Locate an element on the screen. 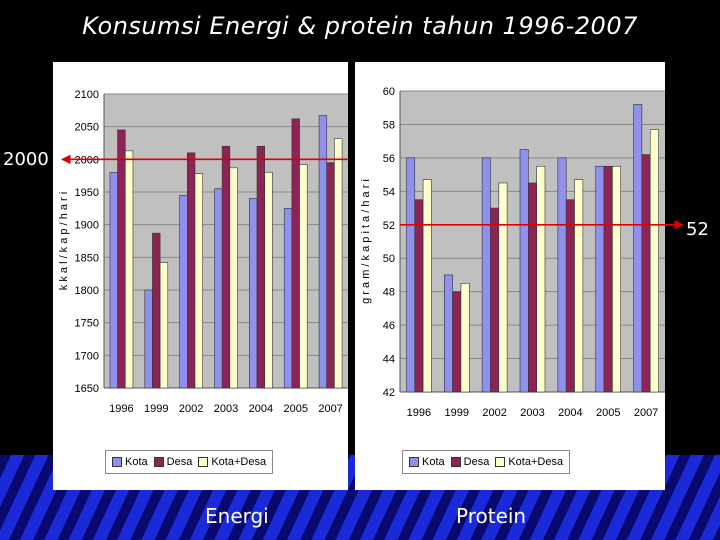 This screenshot has height=540, width=720. energi-legend: Kota Desa Kota+Desa is located at coordinates (189, 462).